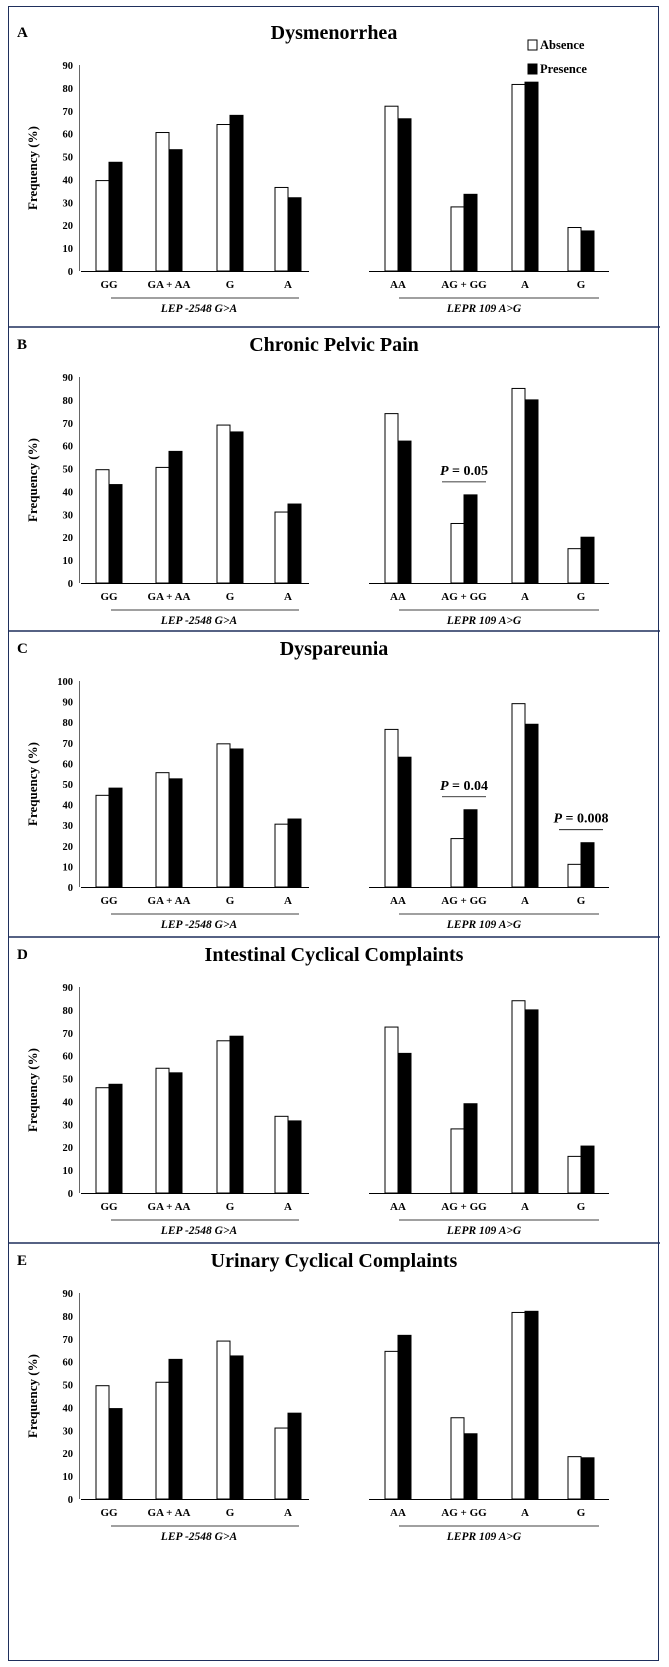 The width and height of the screenshot is (669, 1667). Describe the element at coordinates (22, 649) in the screenshot. I see `panel-letter: C` at that location.